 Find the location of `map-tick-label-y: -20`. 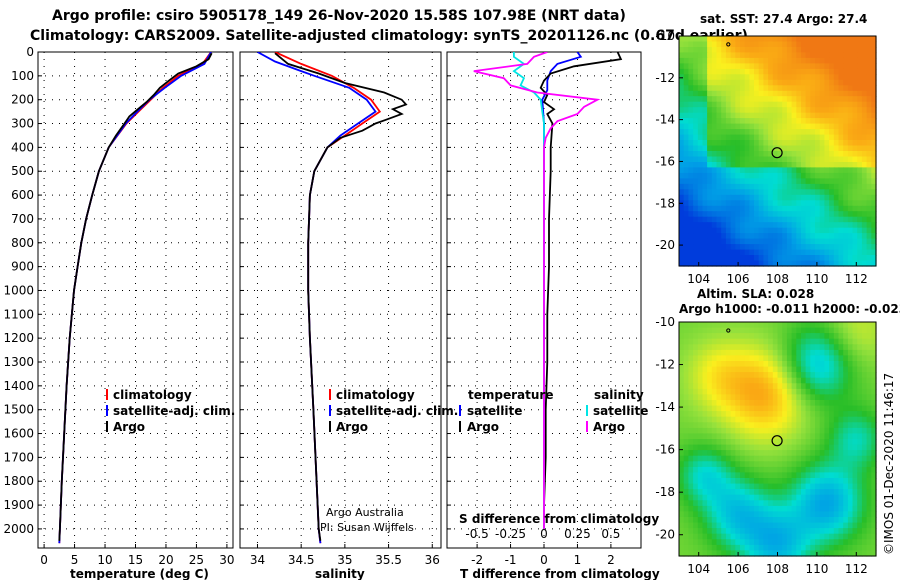

map-tick-label-y: -20 is located at coordinates (665, 245).